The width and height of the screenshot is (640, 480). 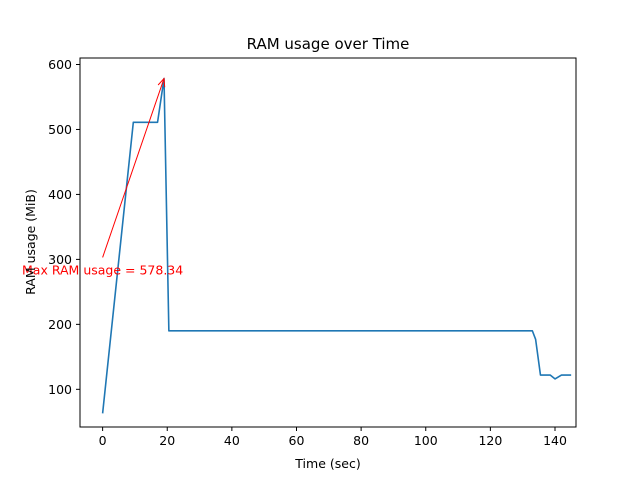 What do you see at coordinates (102, 269) in the screenshot?
I see `annotation-label: Max RAM usage = 578.34` at bounding box center [102, 269].